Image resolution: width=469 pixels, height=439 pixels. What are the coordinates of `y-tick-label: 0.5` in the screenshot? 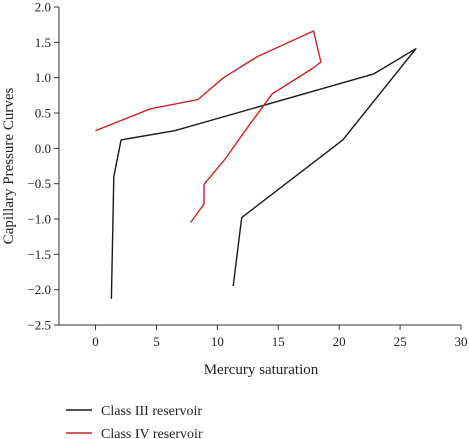 It's located at (43, 113).